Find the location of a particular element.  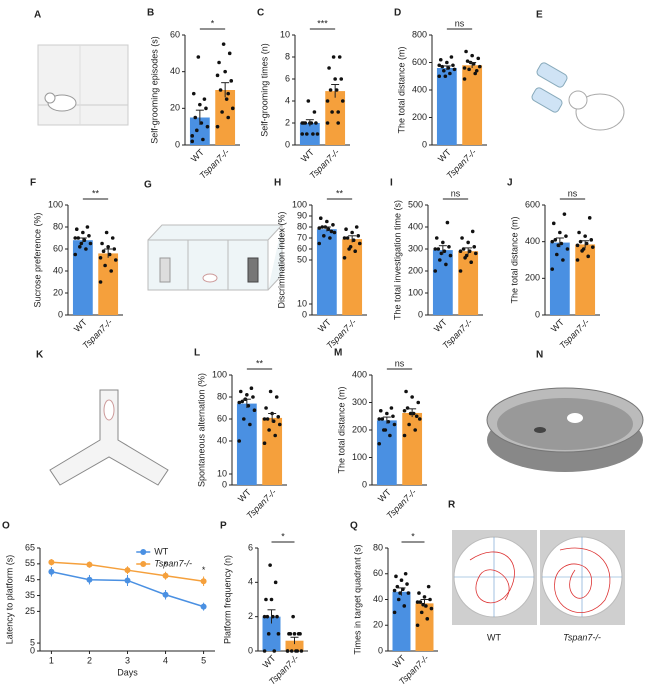

y-axis-label: The total distance (m) is located at coordinates (401, 89).